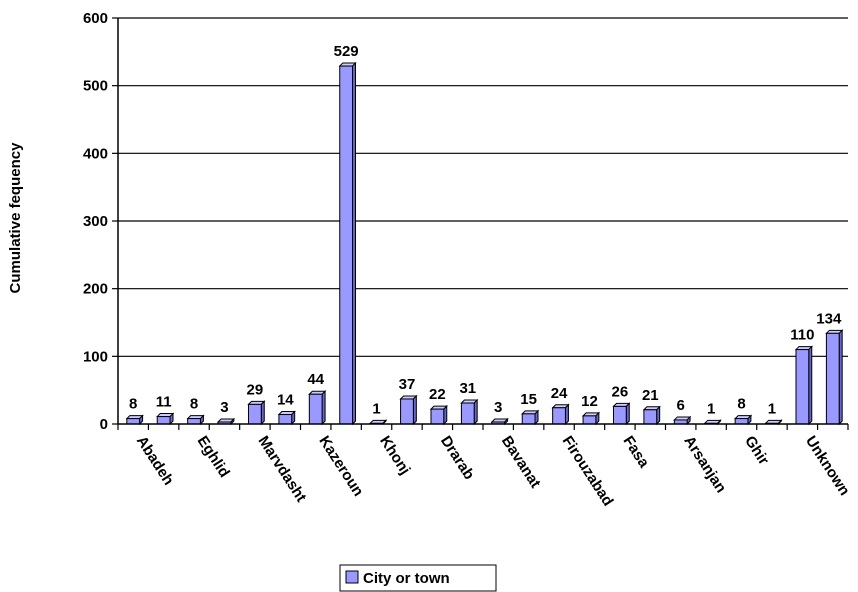 This screenshot has height=592, width=858. I want to click on data-label: 22, so click(437, 394).